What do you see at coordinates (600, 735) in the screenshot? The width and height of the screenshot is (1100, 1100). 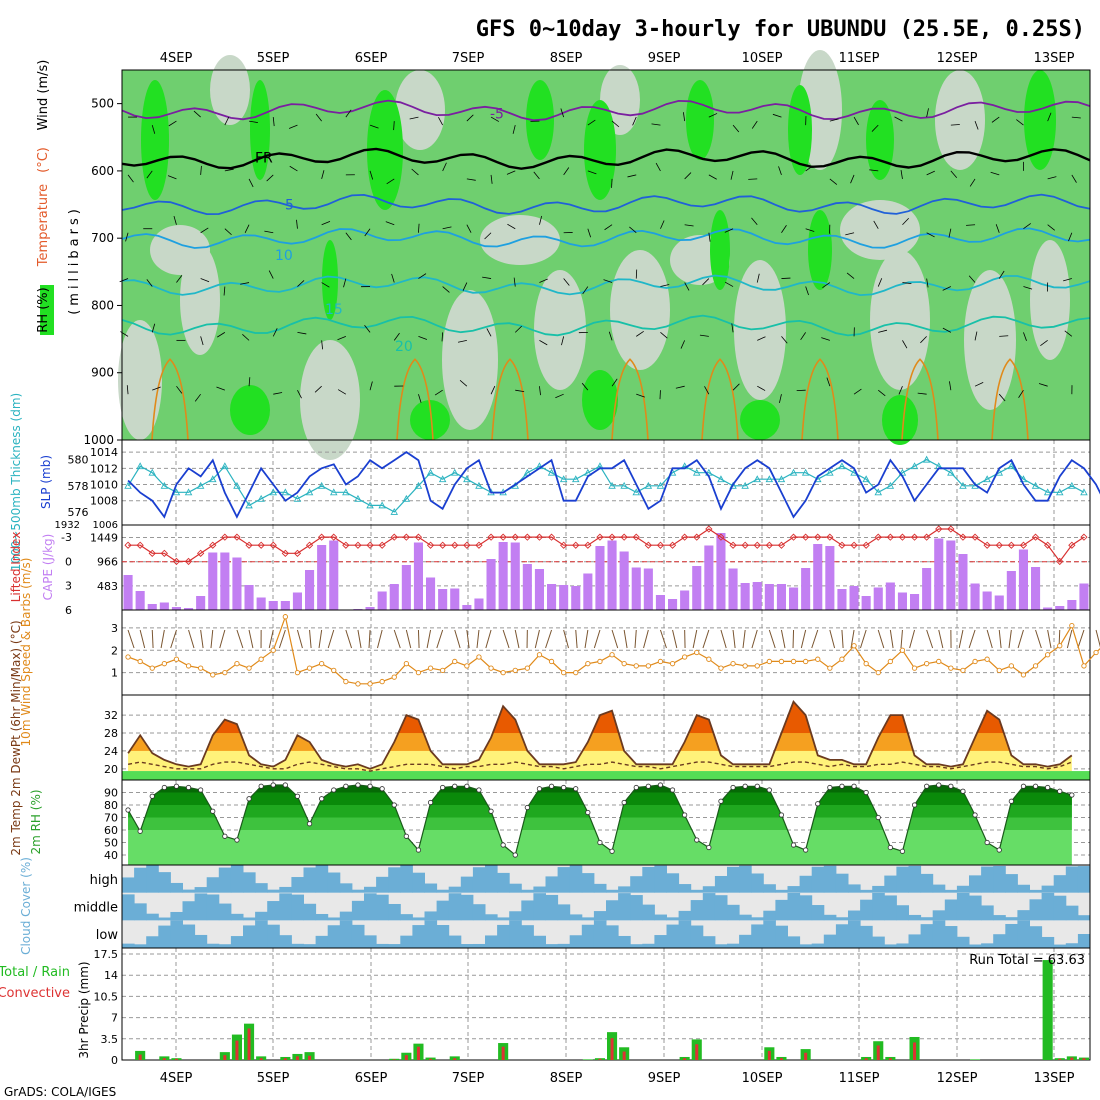 I see `temp-line` at bounding box center [600, 735].